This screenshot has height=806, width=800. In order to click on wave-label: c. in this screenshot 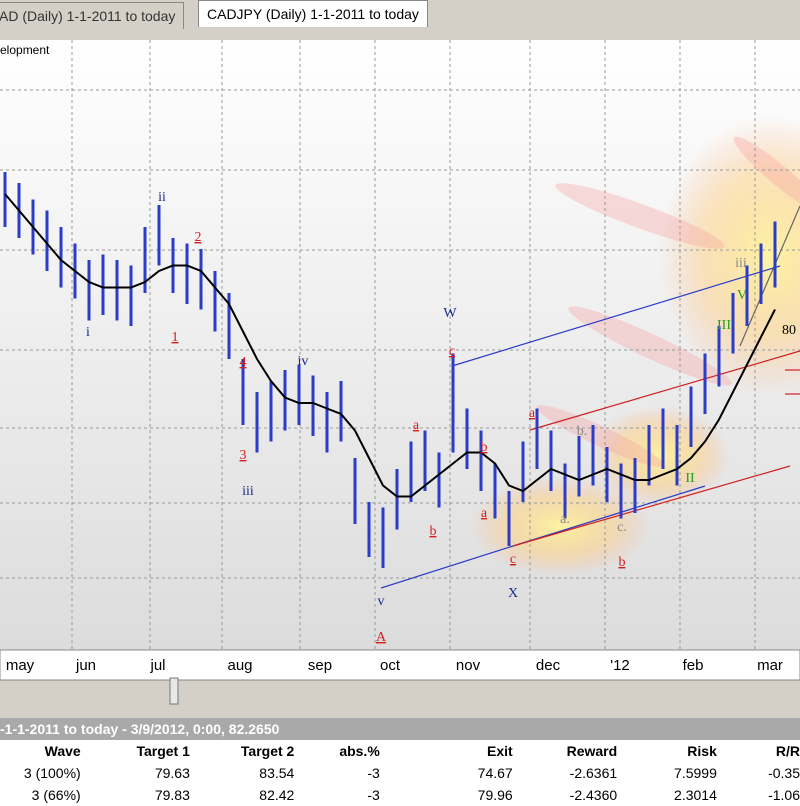, I will do `click(622, 527)`.